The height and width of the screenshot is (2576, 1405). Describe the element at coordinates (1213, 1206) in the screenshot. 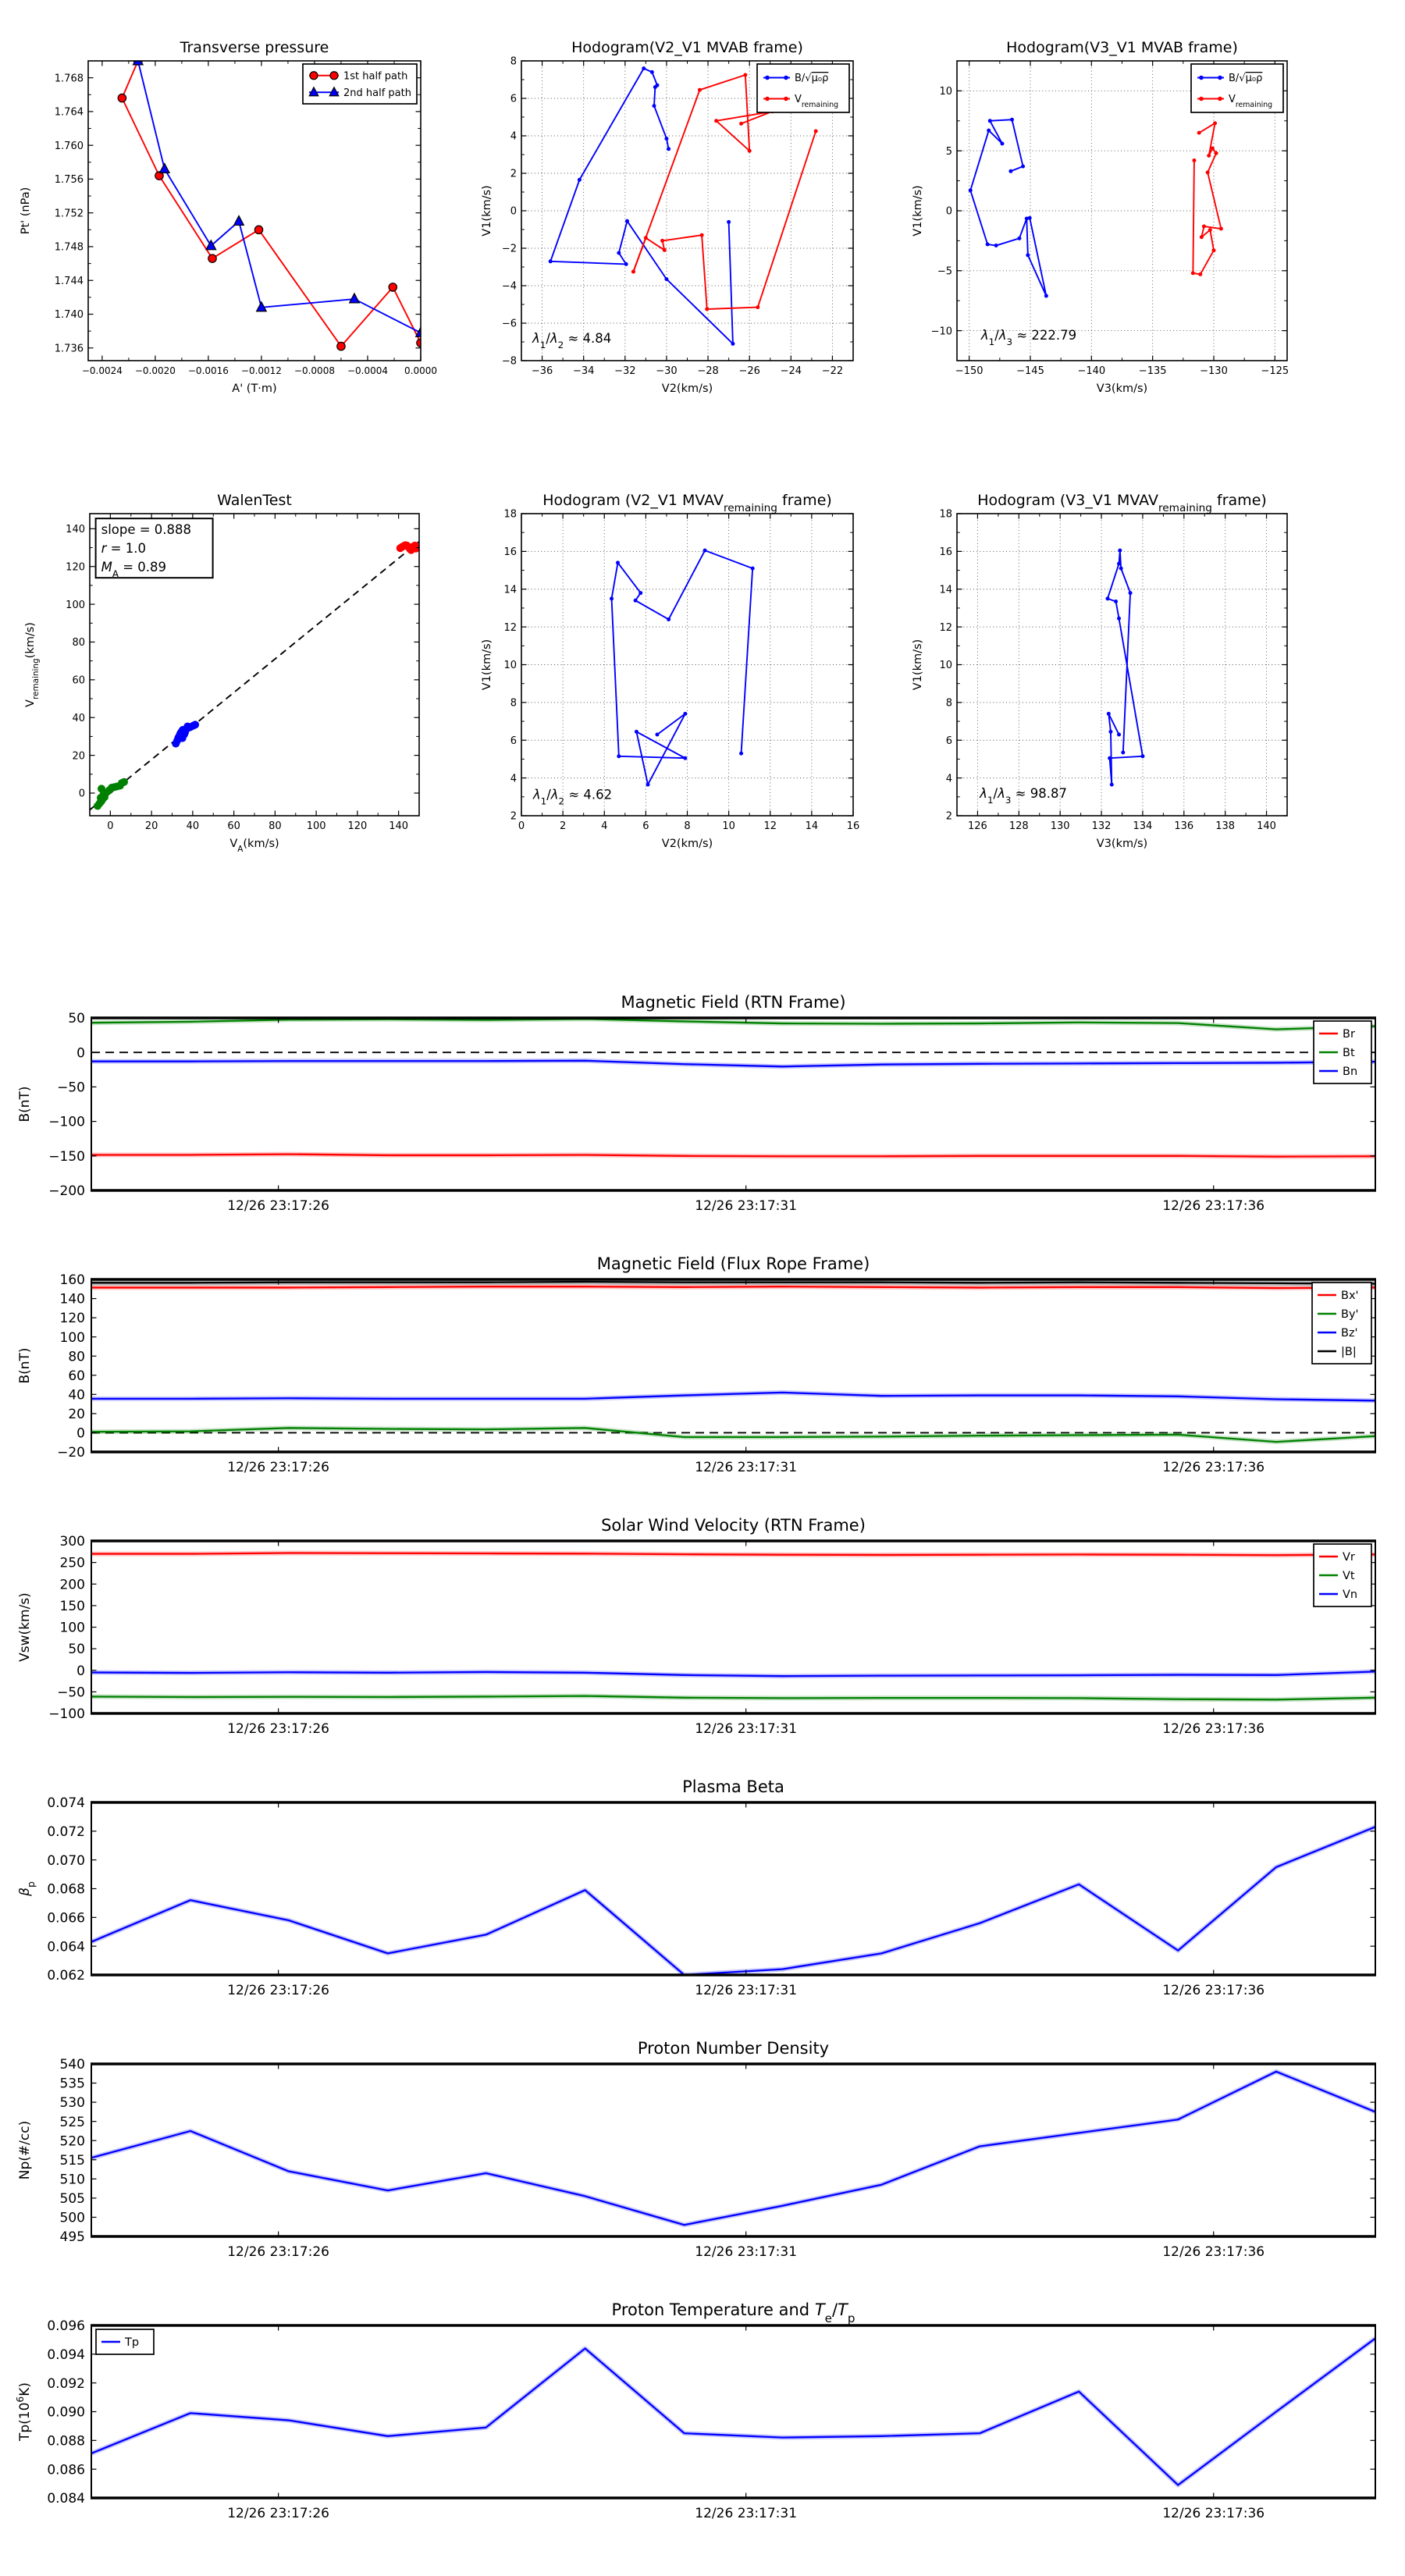

I see `x-tick-label: 12/26 23:17:36` at that location.